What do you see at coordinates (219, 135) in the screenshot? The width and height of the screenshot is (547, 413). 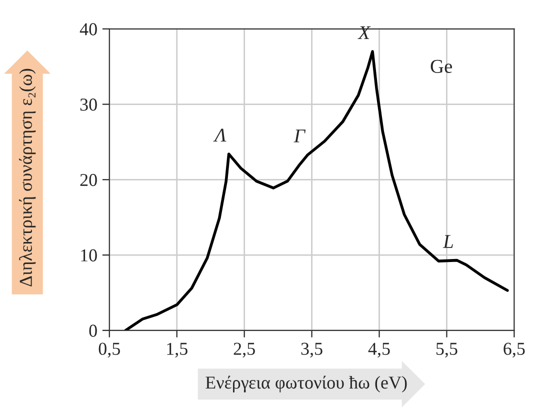 I see `annotation: Λ` at bounding box center [219, 135].